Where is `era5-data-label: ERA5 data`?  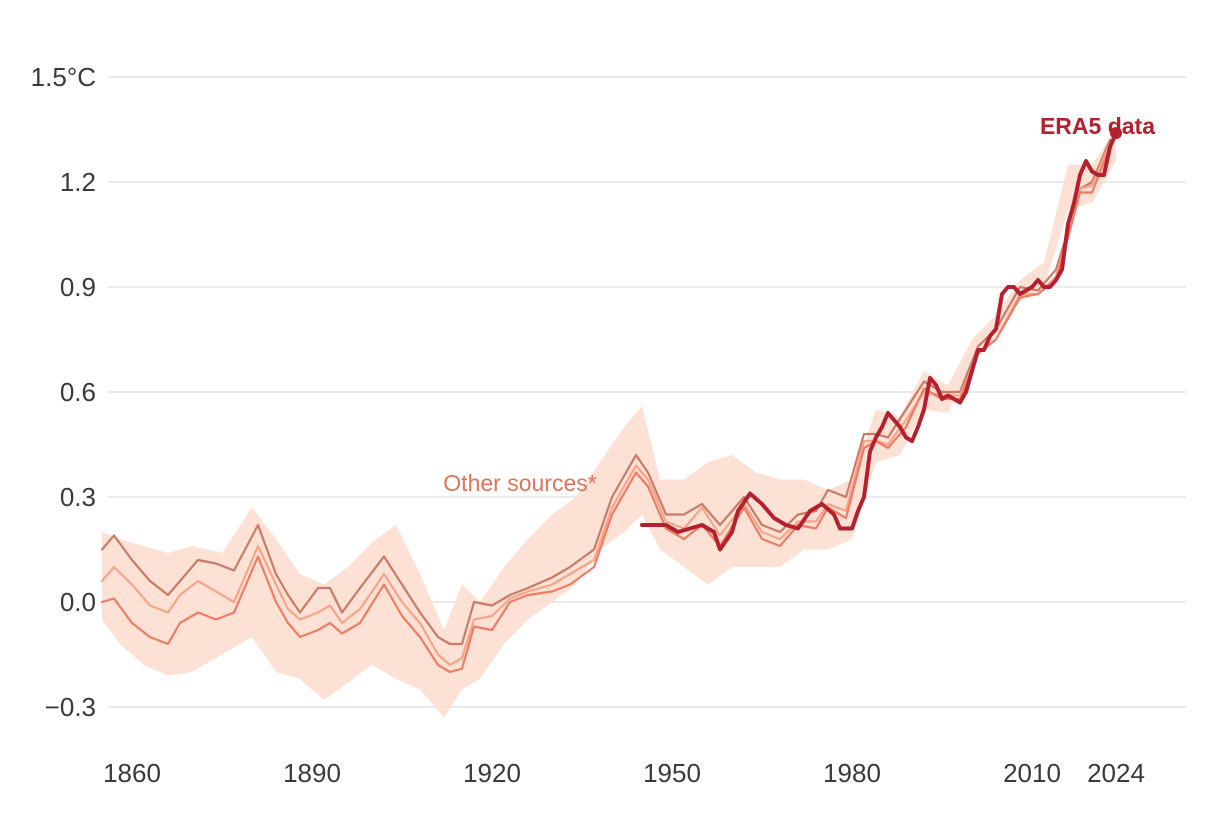 era5-data-label: ERA5 data is located at coordinates (1097, 126).